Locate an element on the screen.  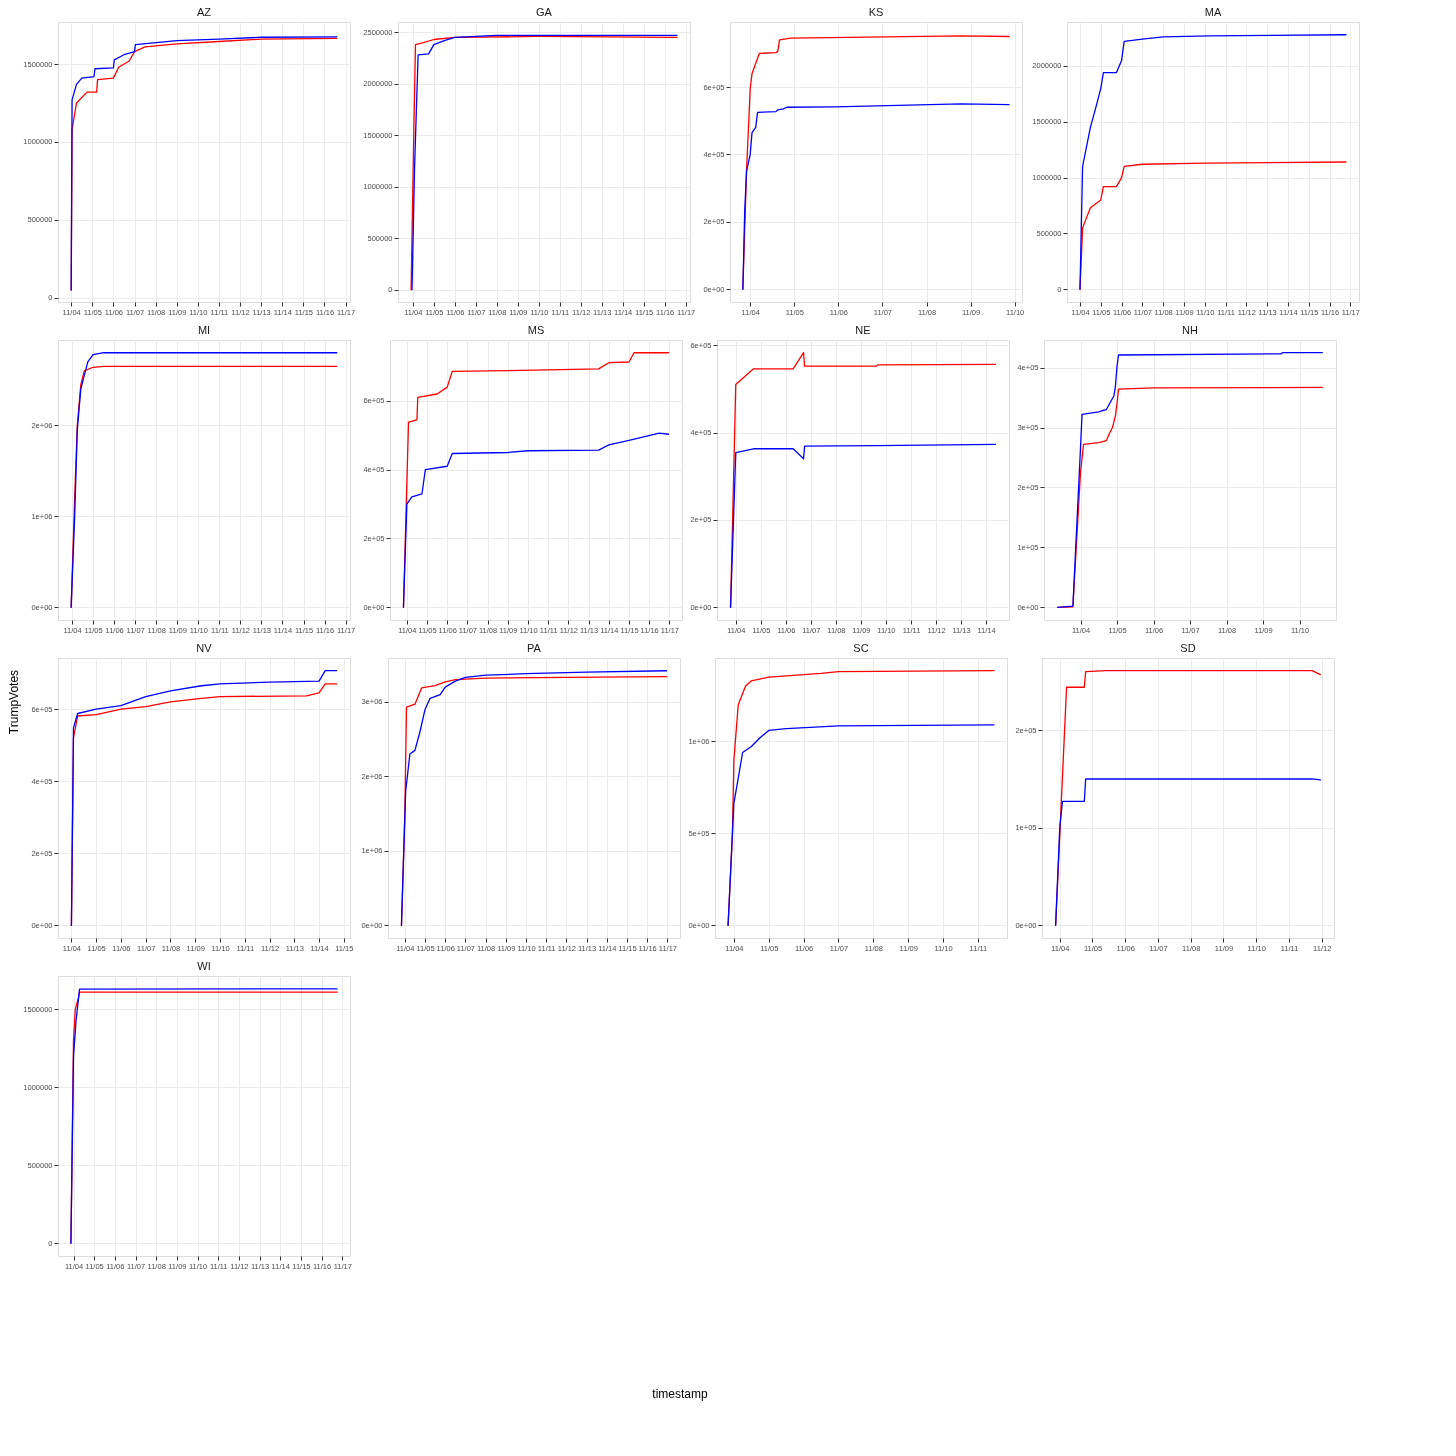
chart-title: NH is located at coordinates (1190, 330).